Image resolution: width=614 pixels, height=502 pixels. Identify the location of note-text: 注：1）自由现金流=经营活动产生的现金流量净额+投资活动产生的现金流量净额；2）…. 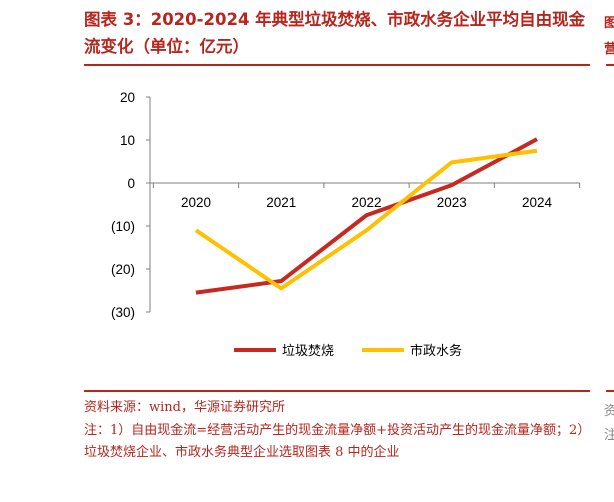
(337, 441).